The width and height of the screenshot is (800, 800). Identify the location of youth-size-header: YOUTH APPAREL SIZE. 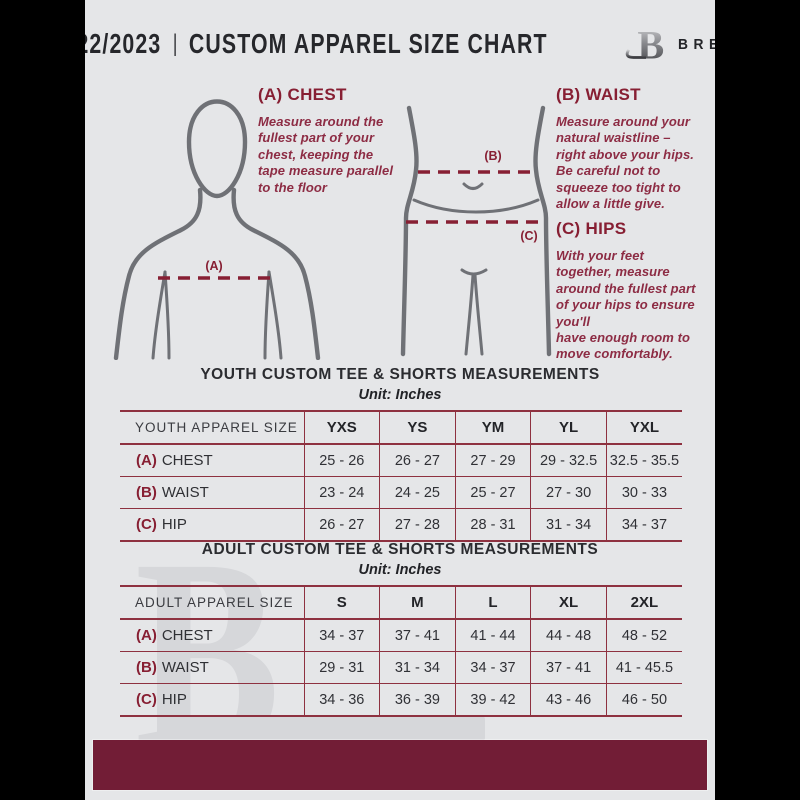
(216, 427).